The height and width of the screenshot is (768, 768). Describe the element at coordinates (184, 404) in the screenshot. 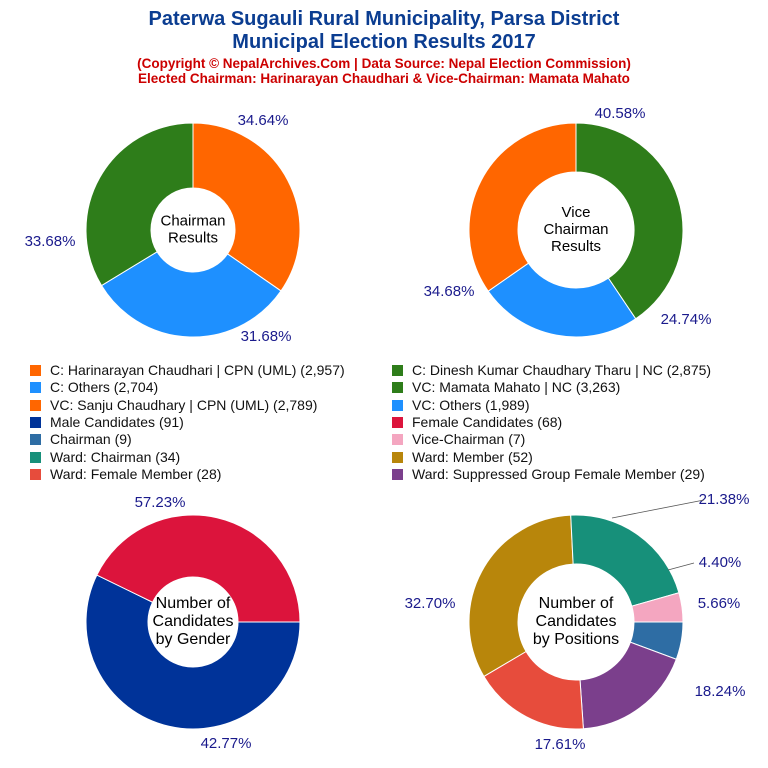

I see `legend-label: VC: Sanju Chaudhary | CPN (UML) (2,789)` at that location.